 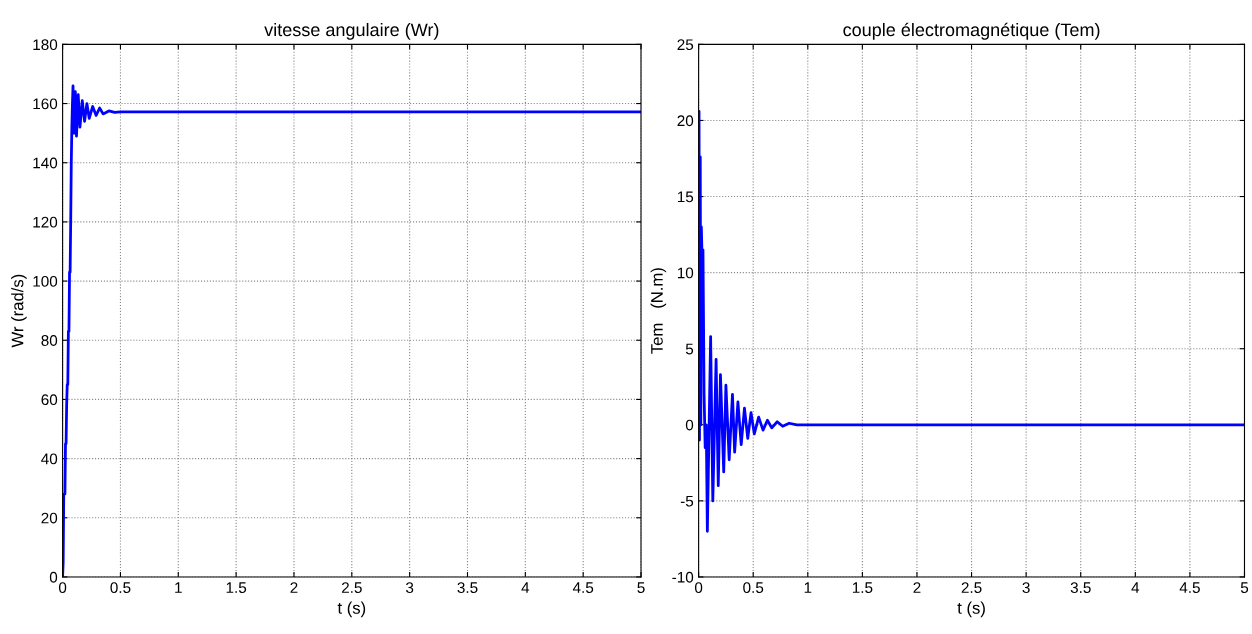 What do you see at coordinates (49, 459) in the screenshot?
I see `y-tick-label: 40` at bounding box center [49, 459].